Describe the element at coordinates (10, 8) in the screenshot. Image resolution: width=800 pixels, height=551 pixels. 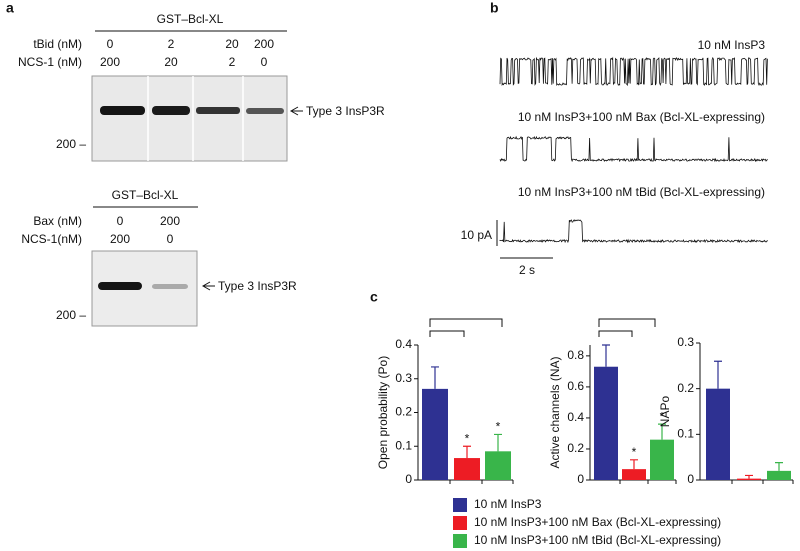
I see `panel-label: a` at that location.